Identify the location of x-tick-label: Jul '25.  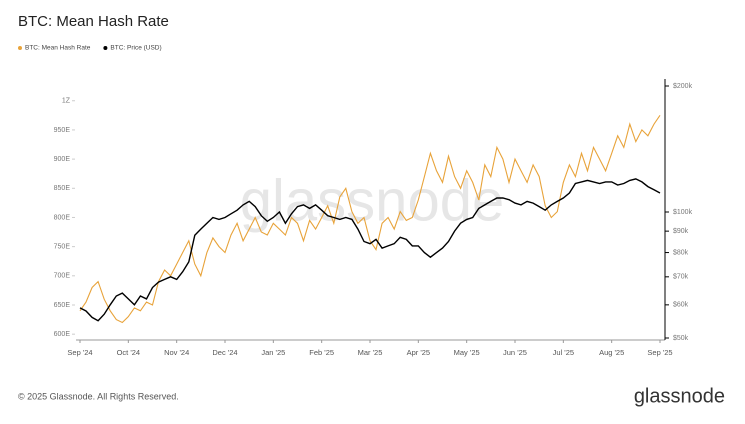
(563, 352).